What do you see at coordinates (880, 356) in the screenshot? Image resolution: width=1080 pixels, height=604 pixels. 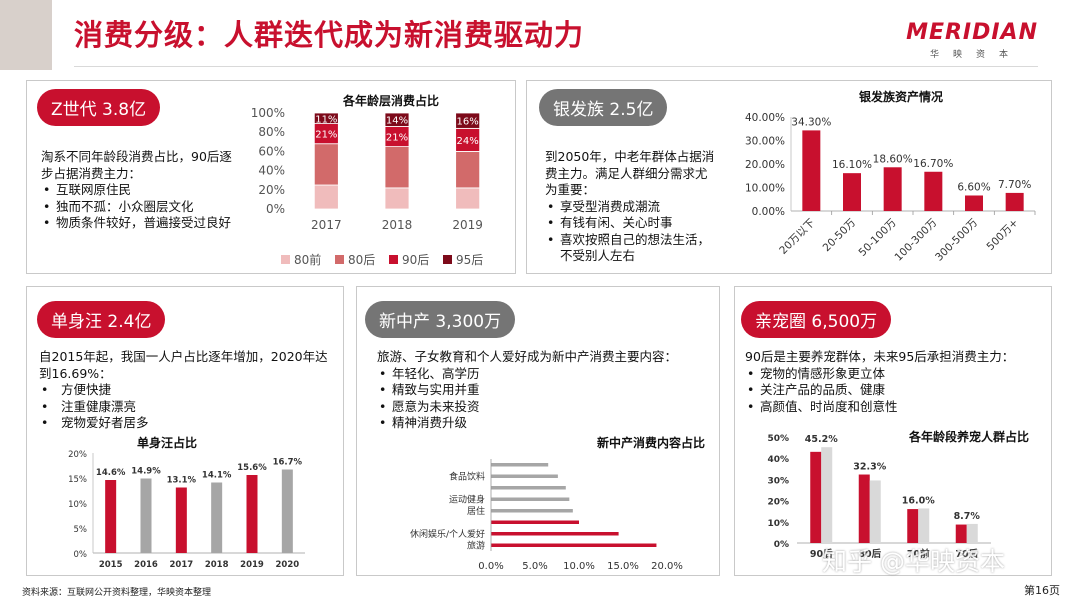 I see `pet-intro: 90后是主要养宠群体，未来95后承担消费主力：` at bounding box center [880, 356].